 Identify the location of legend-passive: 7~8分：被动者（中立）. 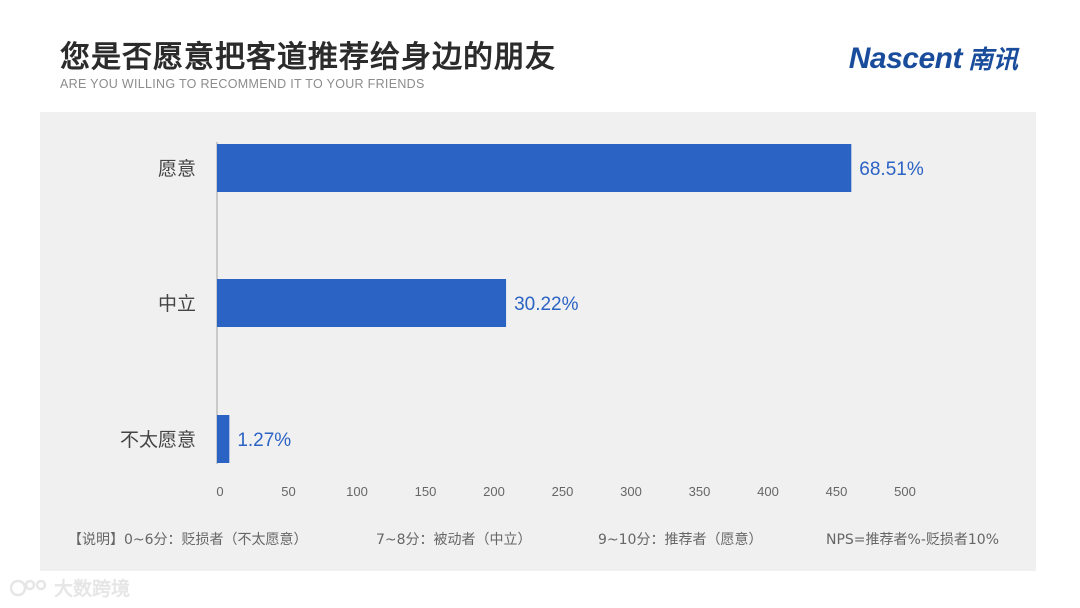
(454, 540).